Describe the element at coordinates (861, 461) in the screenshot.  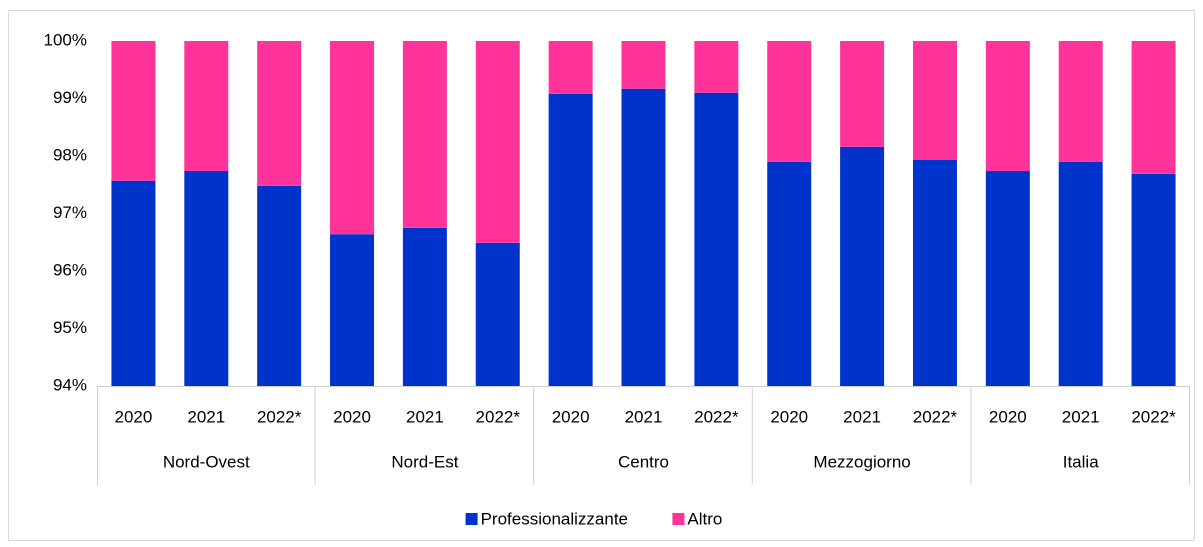
I see `group-label: Mezzogiorno` at that location.